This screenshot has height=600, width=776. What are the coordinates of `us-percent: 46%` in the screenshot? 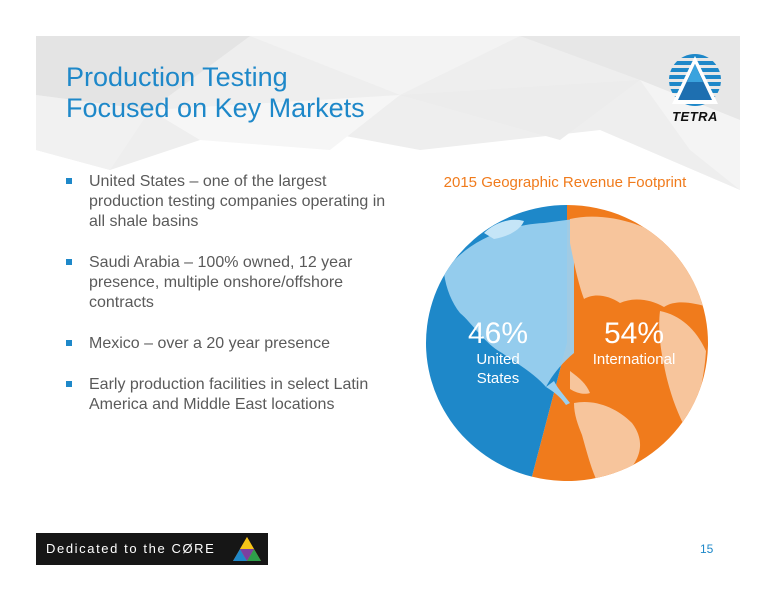 It's located at (498, 333).